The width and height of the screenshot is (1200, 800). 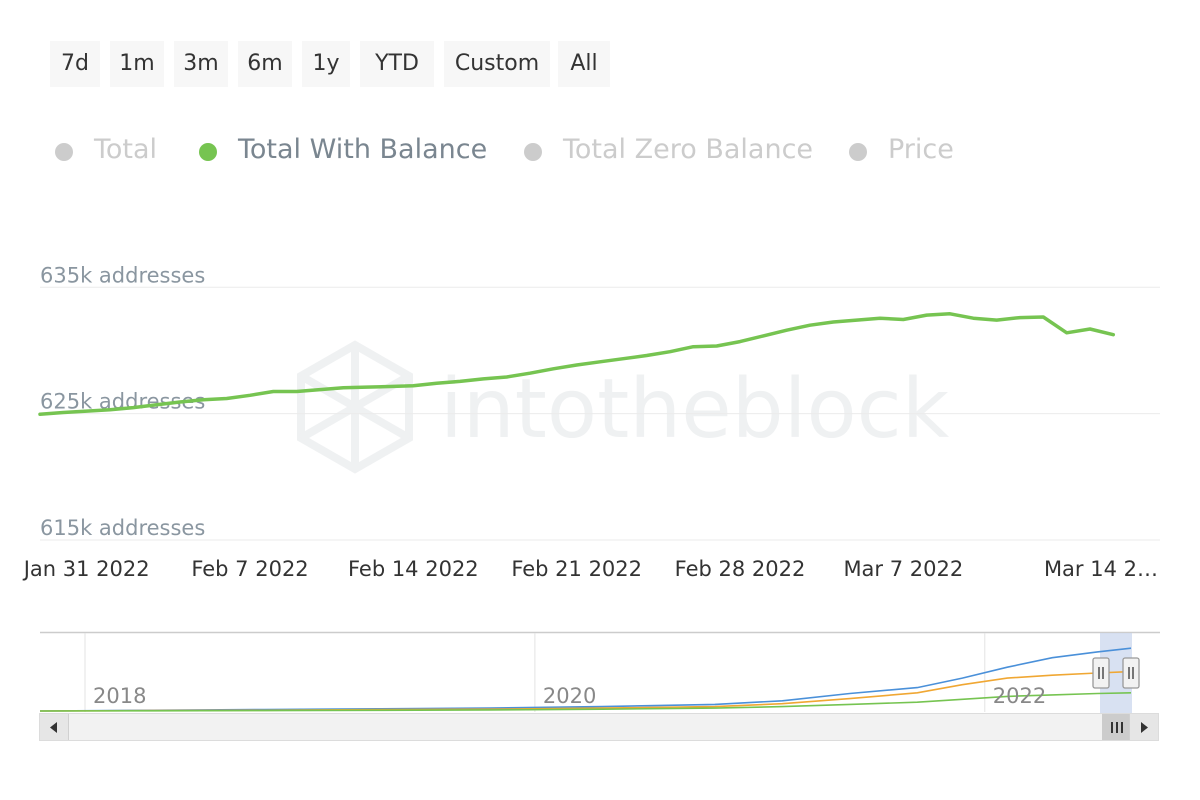 I want to click on legend-item-total-with-balance: Total With Balance, so click(x=349, y=150).